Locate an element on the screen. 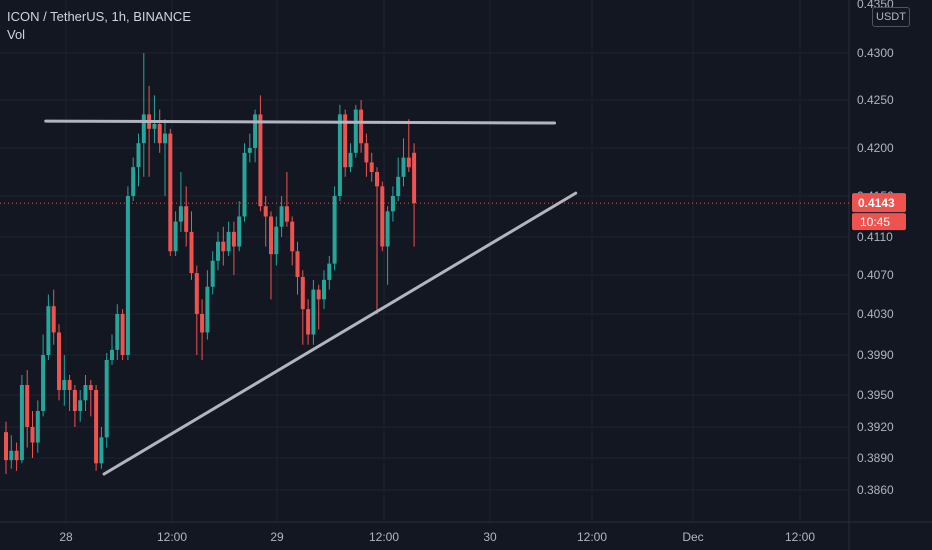 This screenshot has width=932, height=550. price-tick-label: 0.4070 is located at coordinates (875, 275).